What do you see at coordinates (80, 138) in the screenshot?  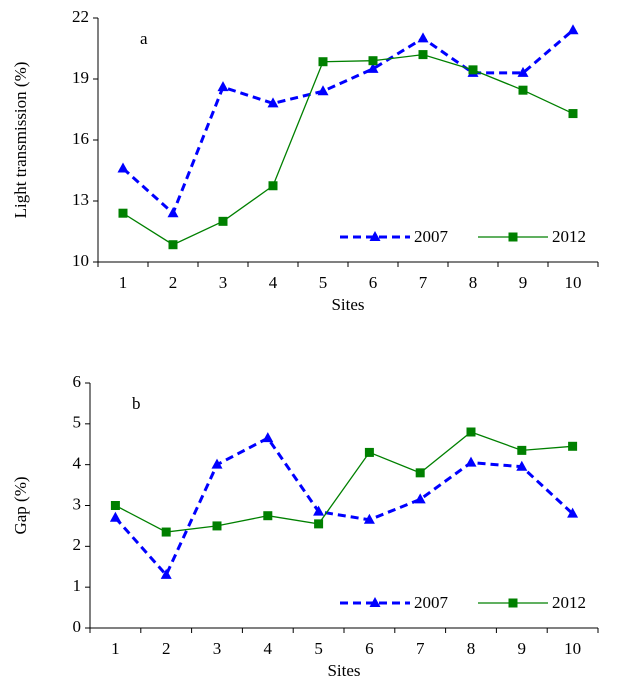 I see `y-tick-label: 16` at bounding box center [80, 138].